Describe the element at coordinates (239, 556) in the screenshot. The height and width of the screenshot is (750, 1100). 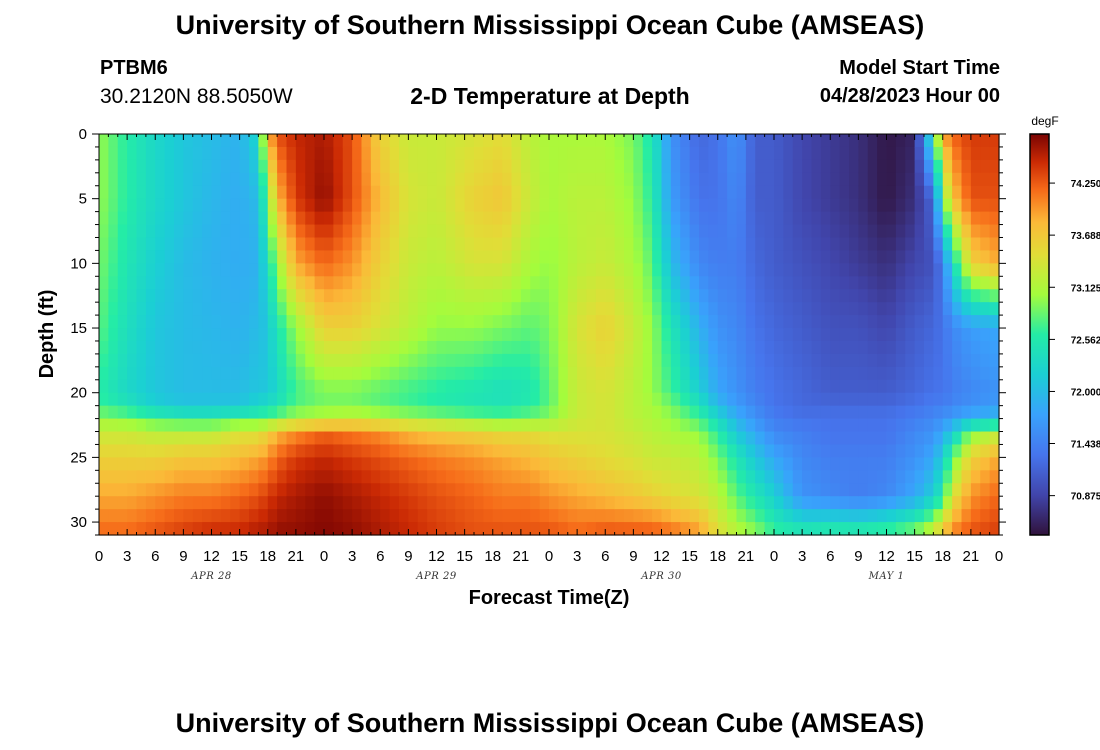
I see `x-tick-label: 15` at that location.